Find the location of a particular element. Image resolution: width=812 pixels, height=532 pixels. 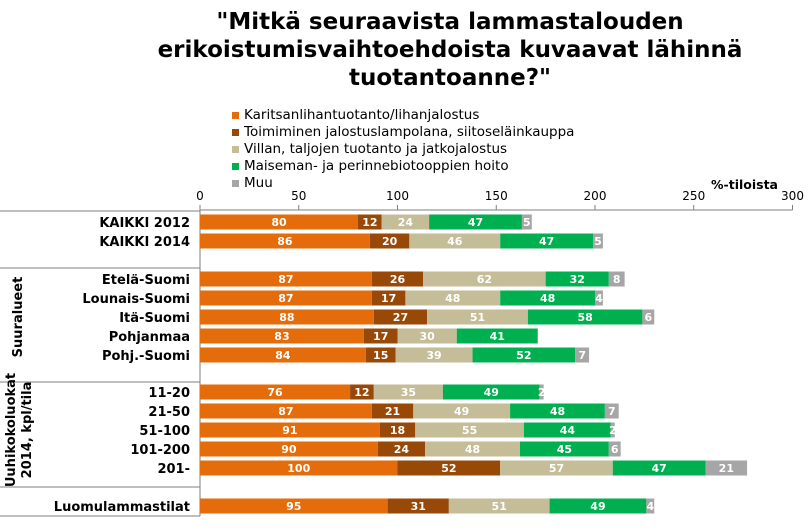

x-tick-label: 200 is located at coordinates (595, 196).